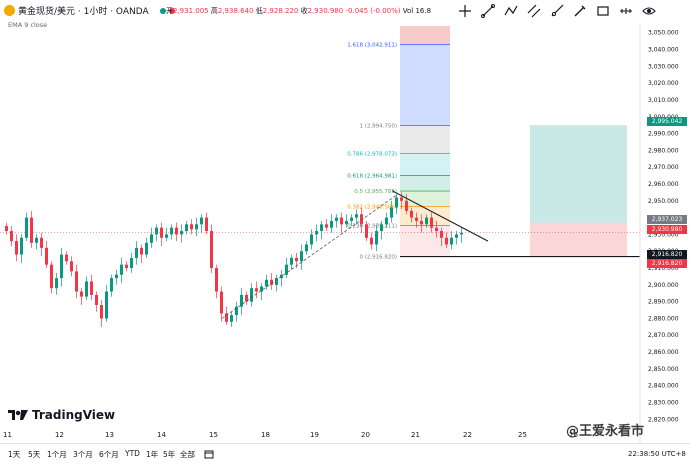  What do you see at coordinates (372, 227) in the screenshot?
I see `fib-level-label: 0.236 (2,935.211)` at bounding box center [372, 227].